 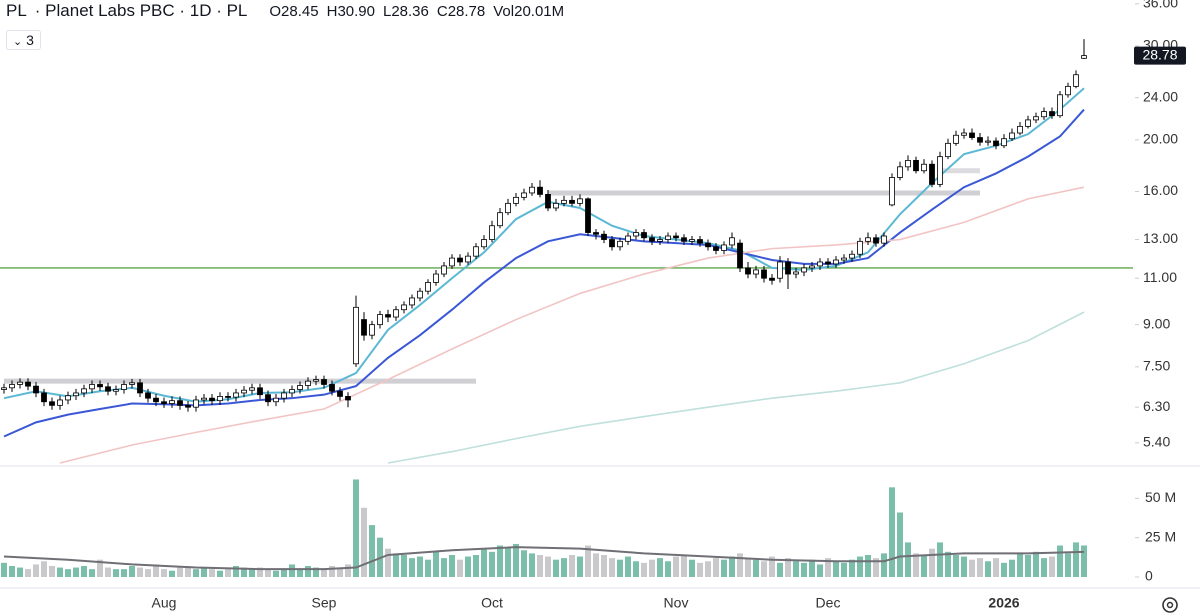 What do you see at coordinates (1170, 605) in the screenshot?
I see `settings-icon` at bounding box center [1170, 605].